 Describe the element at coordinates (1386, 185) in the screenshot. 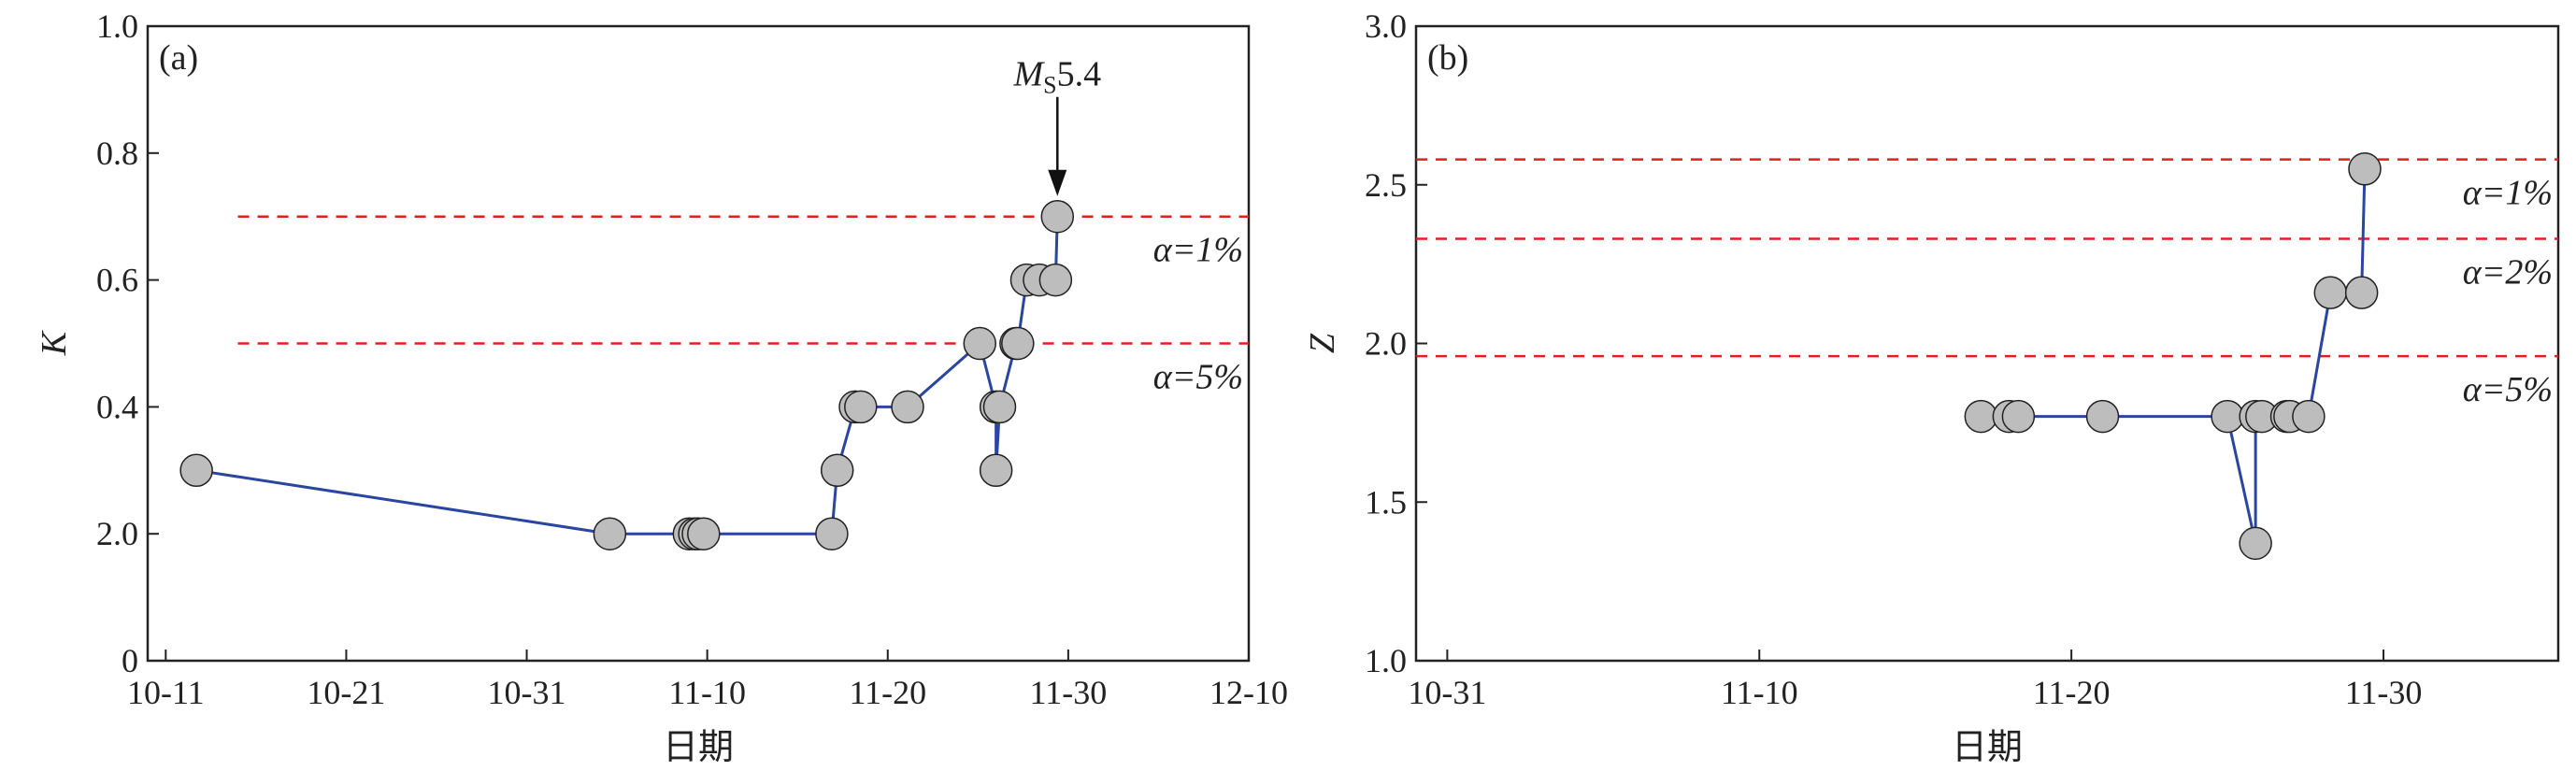

I see `y-tick-label: 2.5` at that location.